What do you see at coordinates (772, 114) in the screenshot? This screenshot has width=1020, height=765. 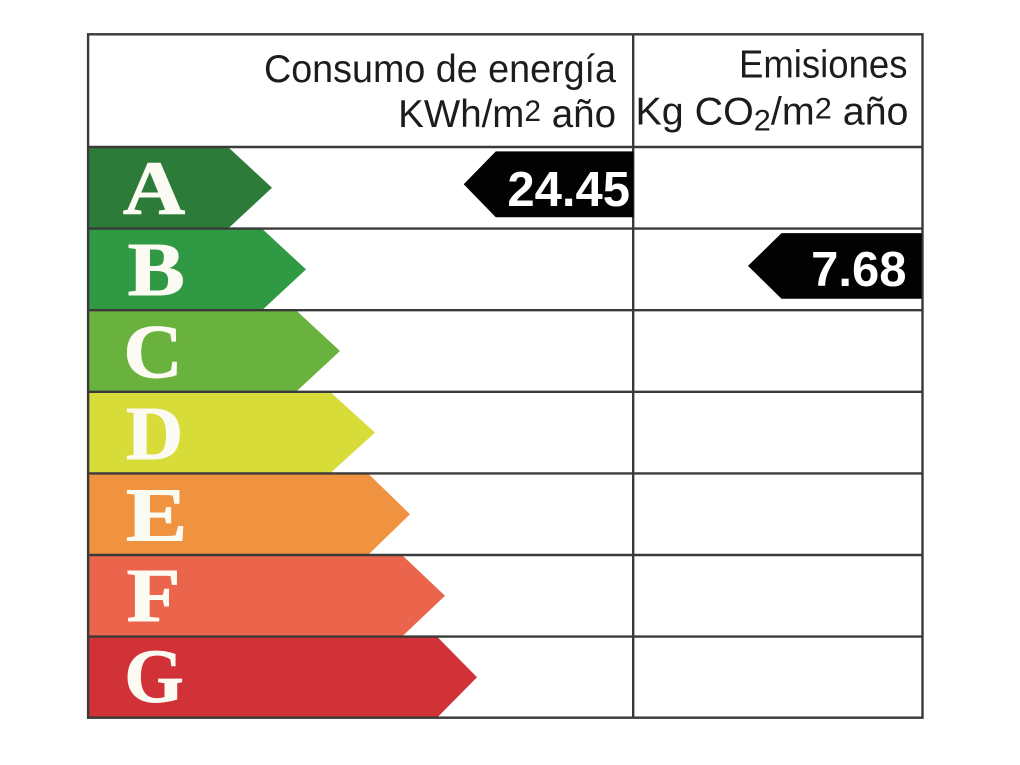 I see `svg-text: Kg CO2/m2 año` at bounding box center [772, 114].